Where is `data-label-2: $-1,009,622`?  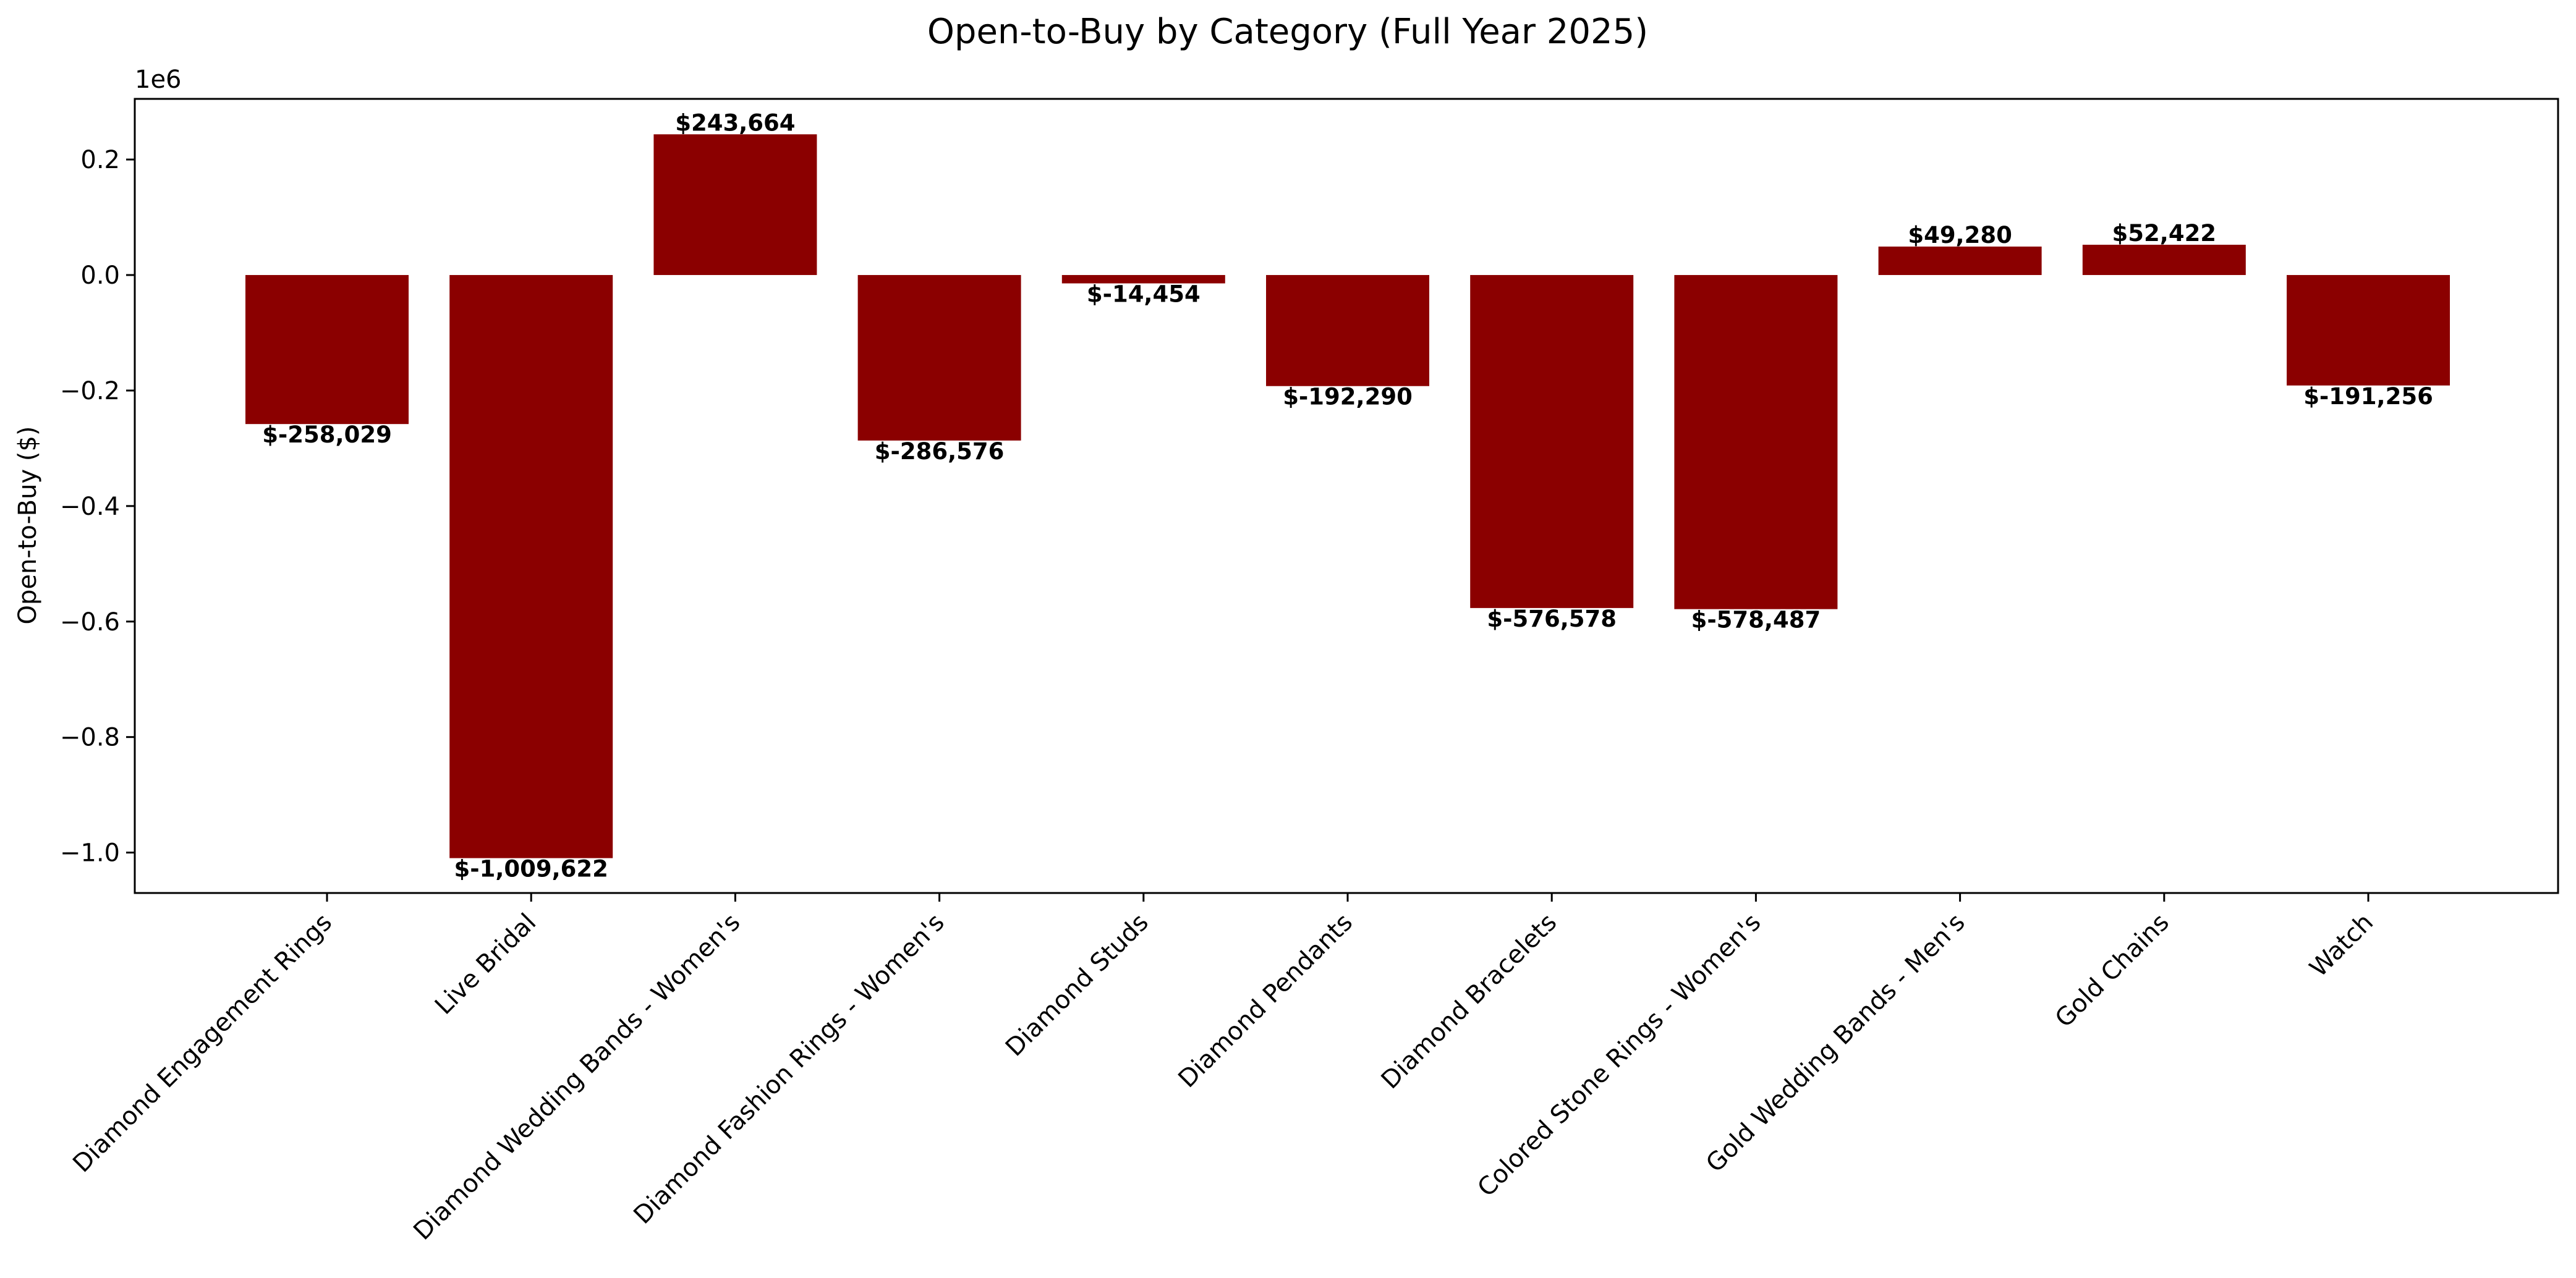 data-label-2: $-1,009,622 is located at coordinates (531, 869).